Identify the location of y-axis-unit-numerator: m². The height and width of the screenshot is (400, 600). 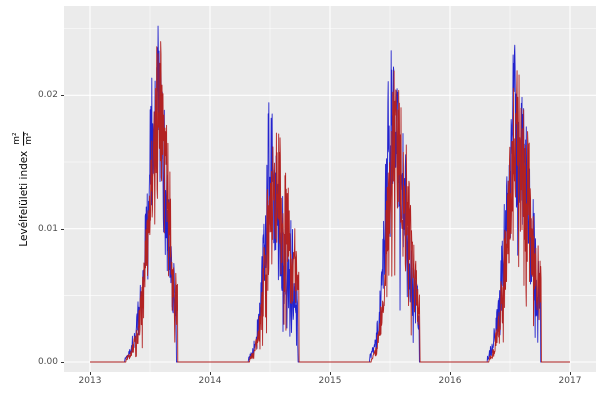
(18, 138).